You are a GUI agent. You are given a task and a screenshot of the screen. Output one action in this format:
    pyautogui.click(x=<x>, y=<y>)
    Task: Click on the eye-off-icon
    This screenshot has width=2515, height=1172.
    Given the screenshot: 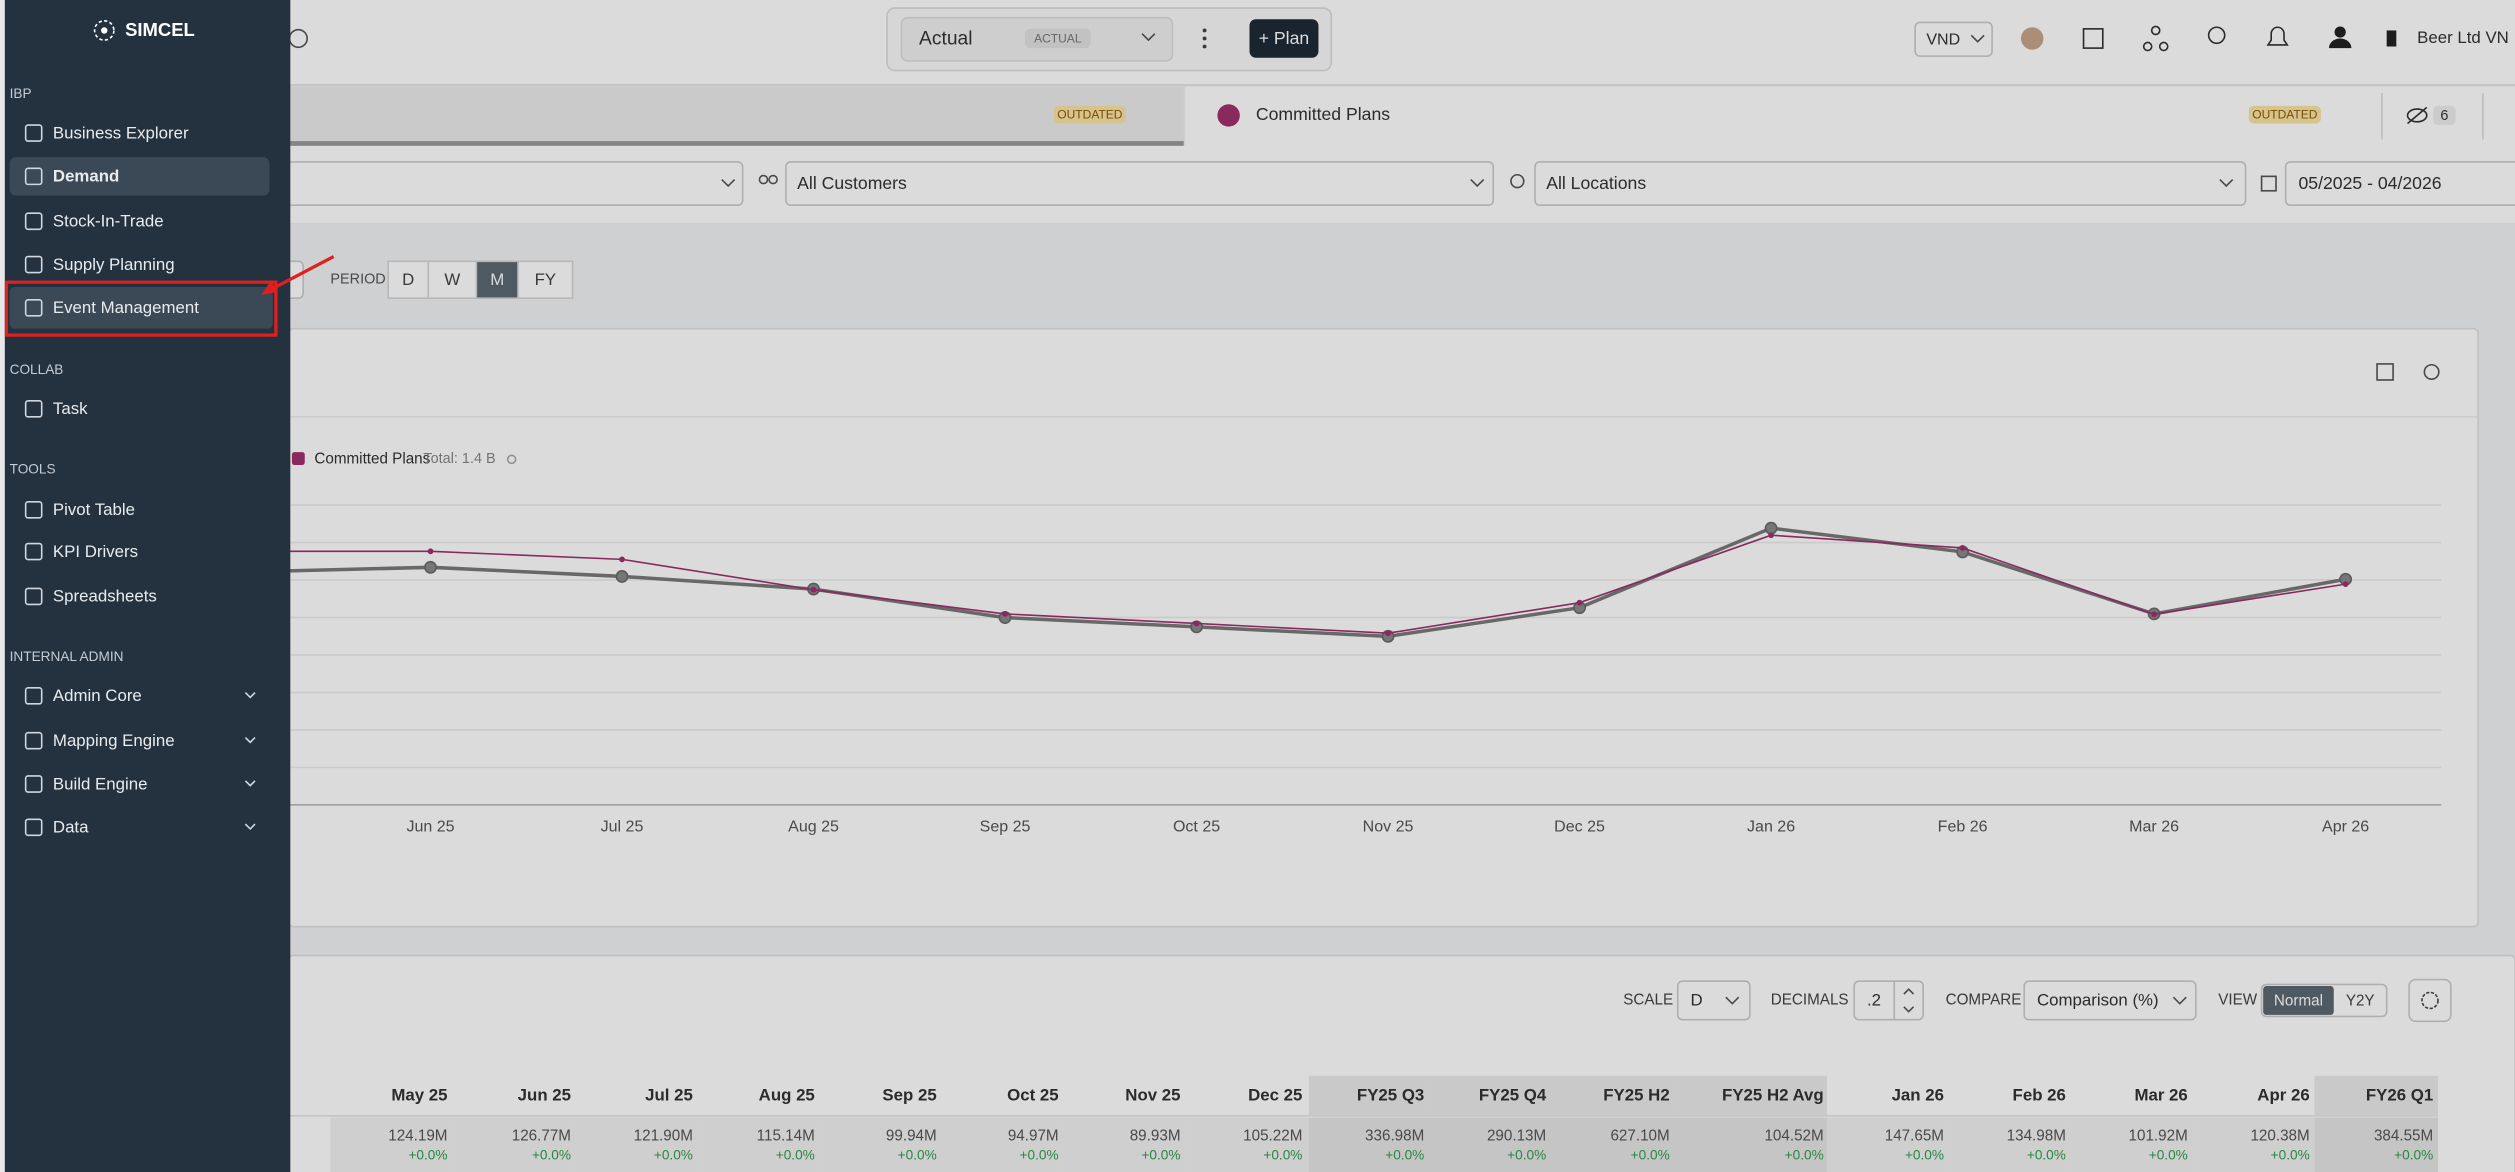 What is the action you would take?
    pyautogui.click(x=2417, y=115)
    